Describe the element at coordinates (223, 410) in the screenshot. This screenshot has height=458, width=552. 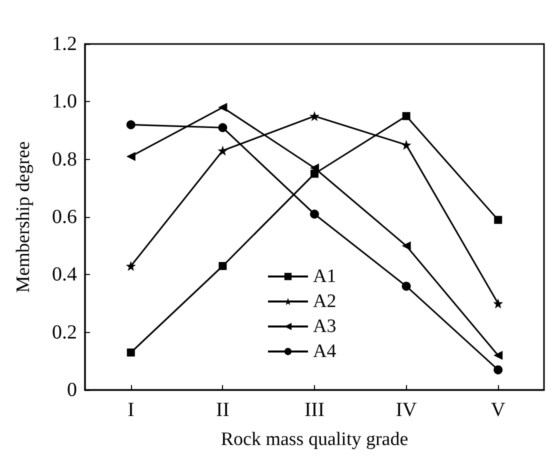
I see `x-tick-label: II` at that location.